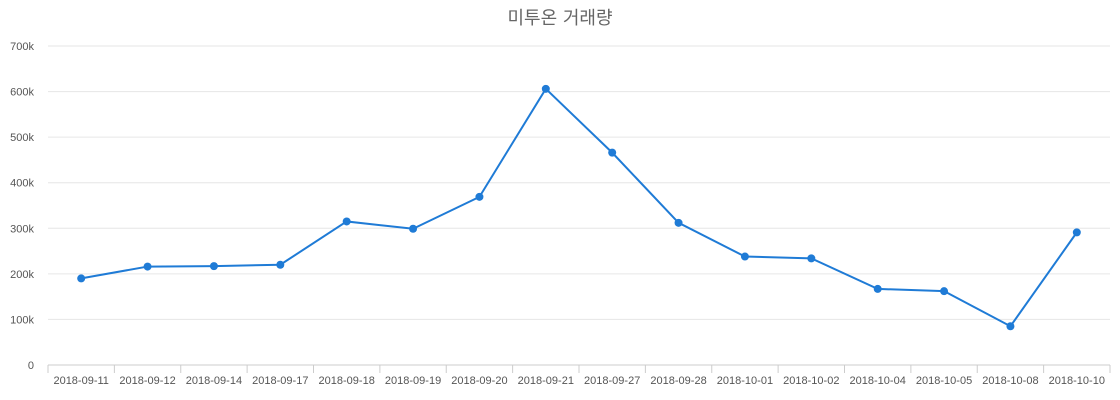 The image size is (1120, 400). I want to click on y-tick-label: 400k, so click(22, 184).